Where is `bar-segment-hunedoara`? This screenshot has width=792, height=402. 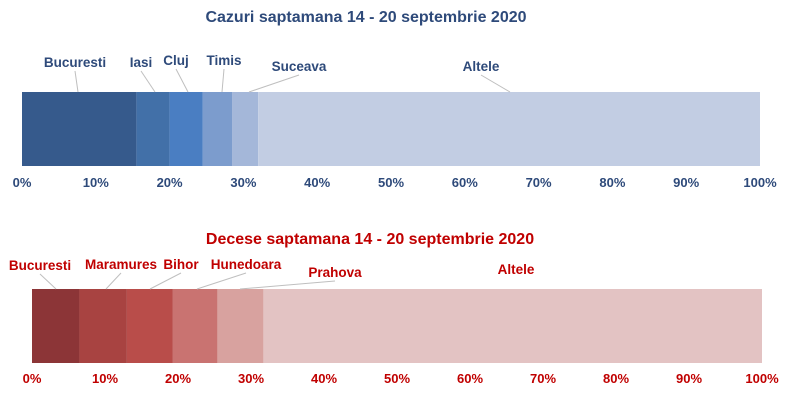
bar-segment-hunedoara is located at coordinates (195, 326).